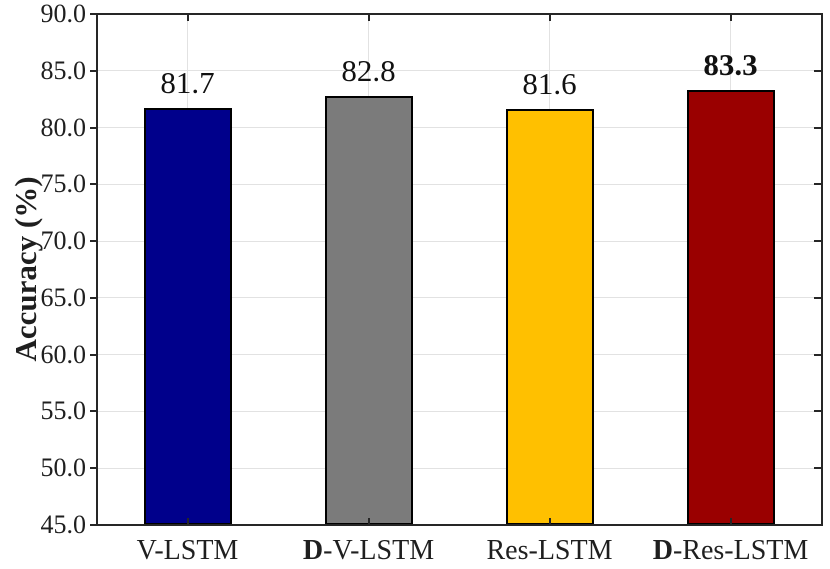 The image size is (830, 569). I want to click on y-tick-label: 80.0, so click(63, 127).